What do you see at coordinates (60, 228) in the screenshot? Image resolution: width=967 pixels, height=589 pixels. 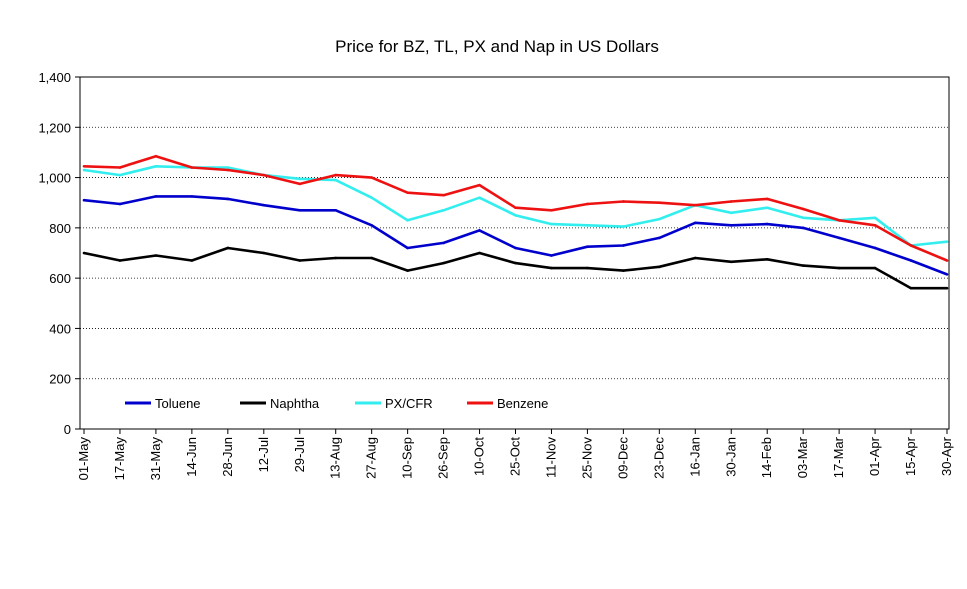 I see `y-tick-label: 800` at bounding box center [60, 228].